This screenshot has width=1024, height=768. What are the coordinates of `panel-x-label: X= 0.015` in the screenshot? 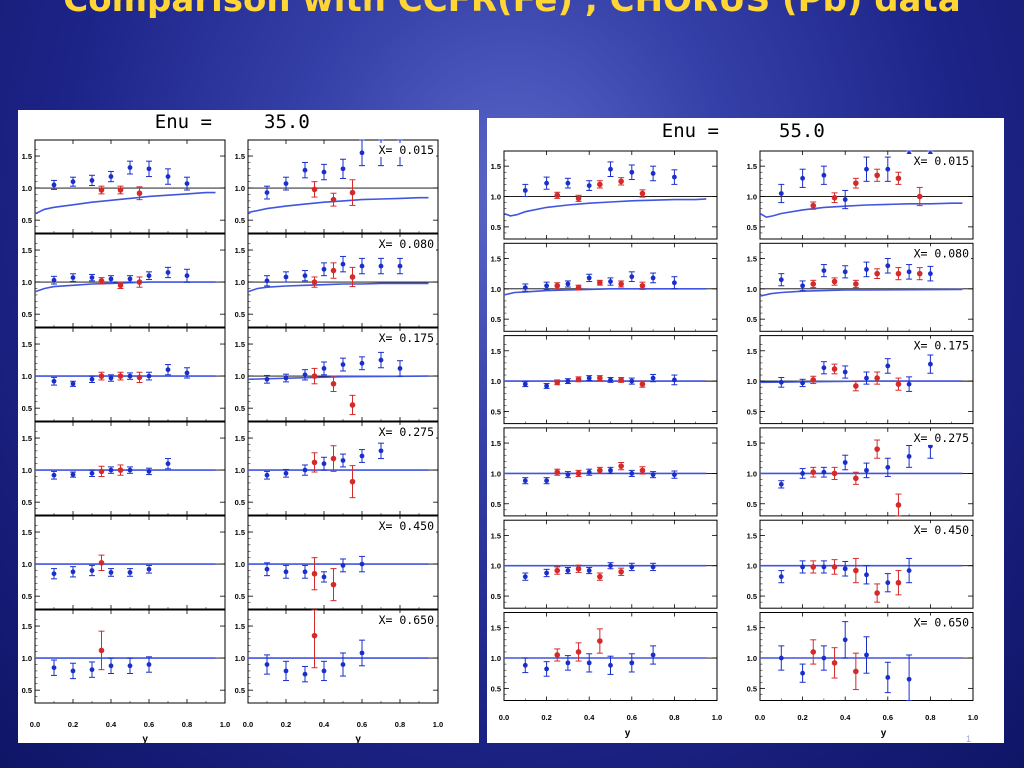 It's located at (406, 150).